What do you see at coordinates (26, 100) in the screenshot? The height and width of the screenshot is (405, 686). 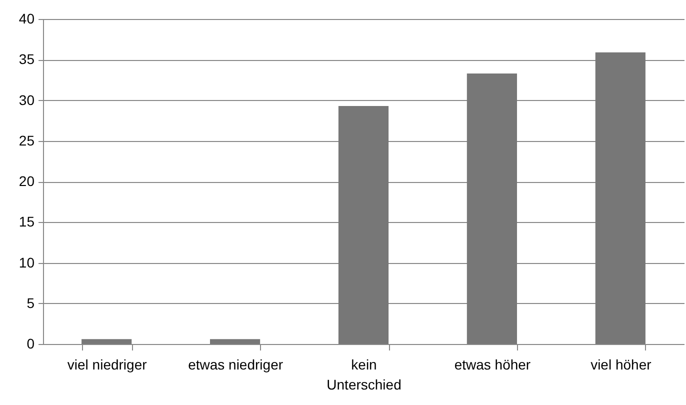 I see `y-tick-label: 30` at bounding box center [26, 100].